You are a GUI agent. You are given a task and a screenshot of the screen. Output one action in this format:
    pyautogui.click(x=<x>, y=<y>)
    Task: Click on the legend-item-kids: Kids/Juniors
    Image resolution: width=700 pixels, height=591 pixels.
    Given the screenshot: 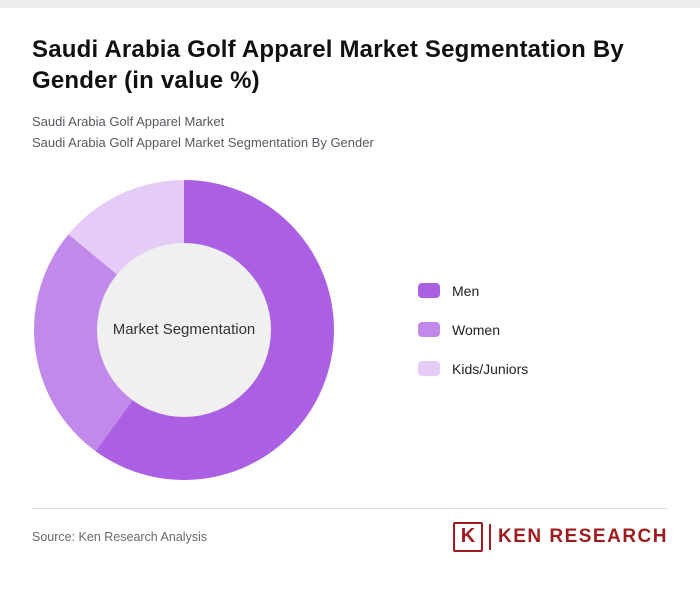 What is the action you would take?
    pyautogui.click(x=473, y=369)
    